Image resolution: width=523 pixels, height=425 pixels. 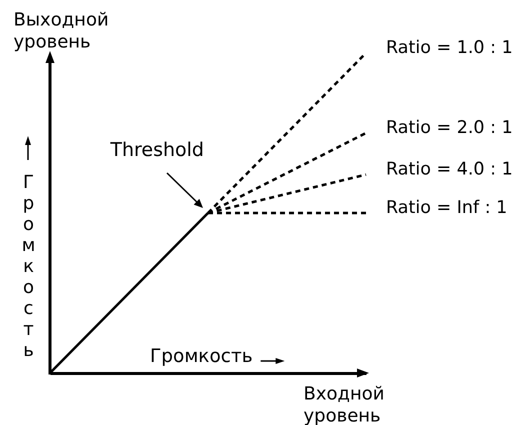 I want to click on series-label: Ratio = 1.0 : 1, so click(x=449, y=48).